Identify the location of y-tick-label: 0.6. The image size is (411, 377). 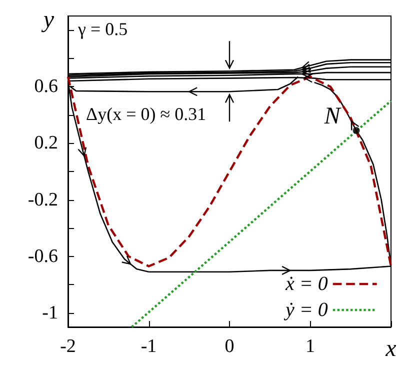
(46, 87).